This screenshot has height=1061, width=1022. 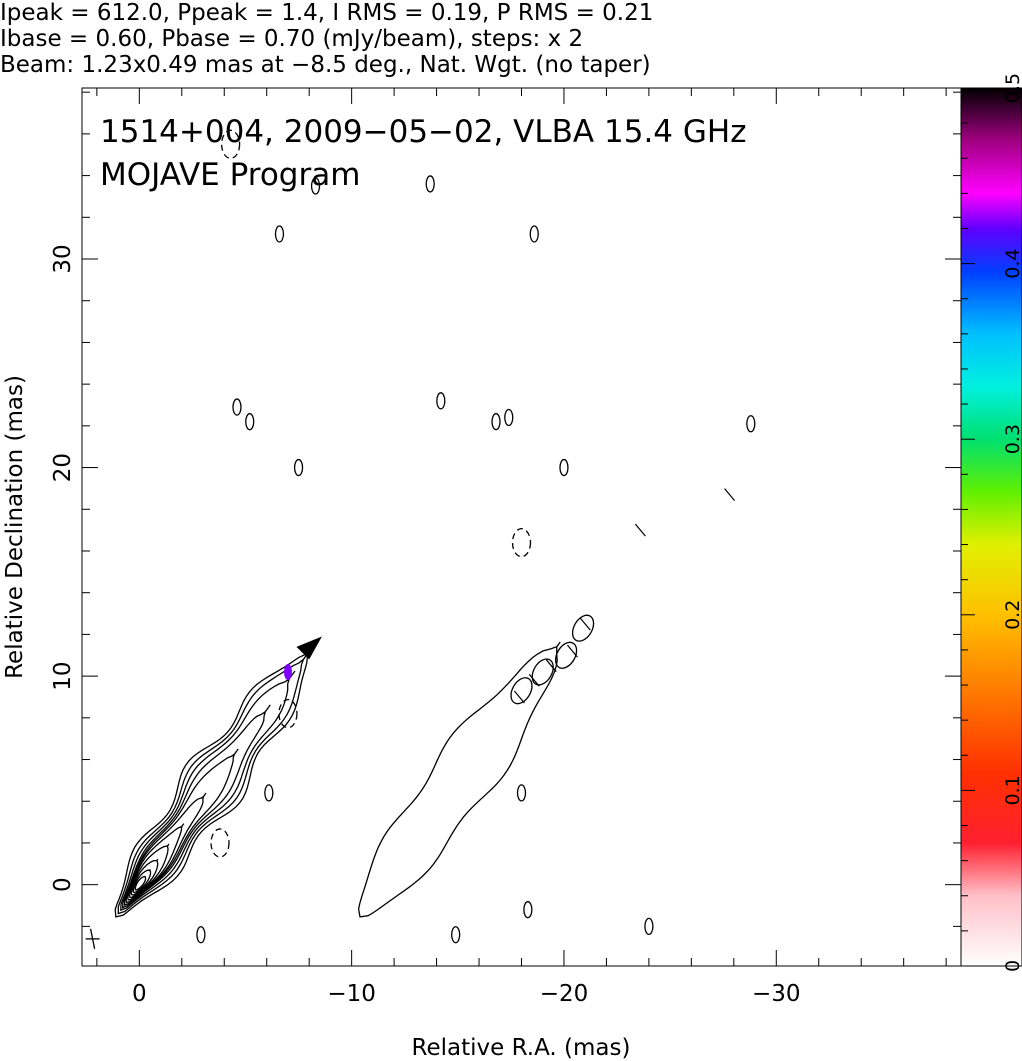 What do you see at coordinates (624, 596) in the screenshot?
I see `polarization-vectors` at bounding box center [624, 596].